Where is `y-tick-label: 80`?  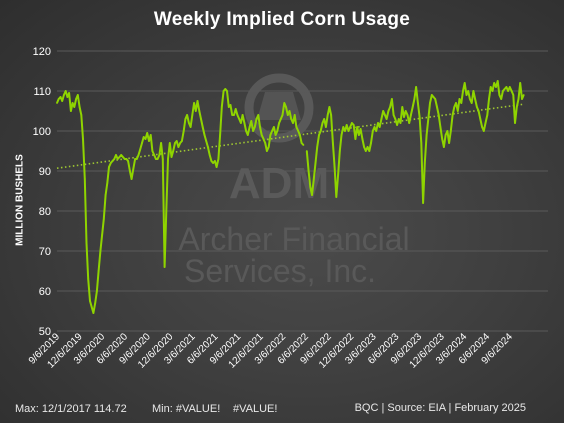
y-tick-label: 80 is located at coordinates (45, 212).